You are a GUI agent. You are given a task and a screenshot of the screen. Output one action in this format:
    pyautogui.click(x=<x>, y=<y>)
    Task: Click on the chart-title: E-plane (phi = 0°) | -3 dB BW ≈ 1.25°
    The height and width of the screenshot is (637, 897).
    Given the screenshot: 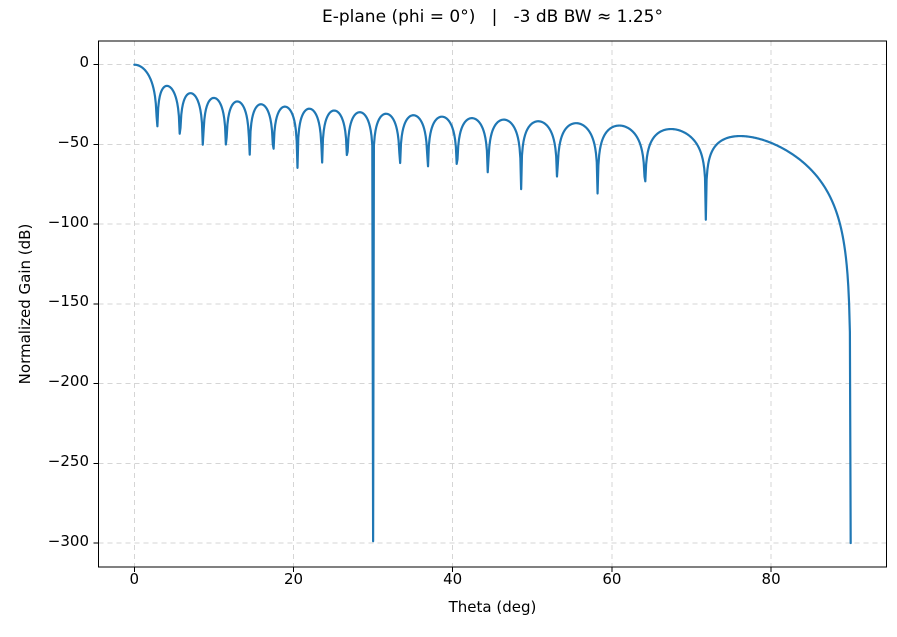 What is the action you would take?
    pyautogui.click(x=492, y=17)
    